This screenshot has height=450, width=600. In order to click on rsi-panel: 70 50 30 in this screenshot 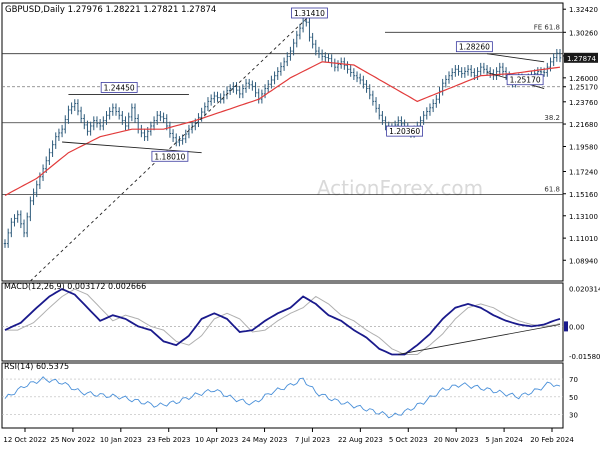, I will do `click(290, 398)`.